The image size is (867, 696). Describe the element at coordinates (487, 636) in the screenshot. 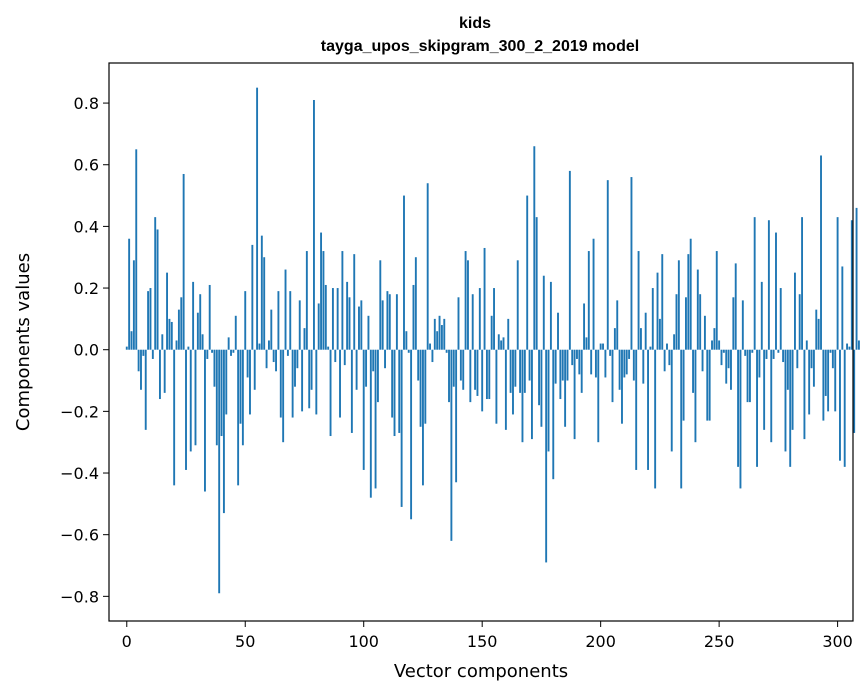

I see `x-axis-ticks: 0 50 100 150 200 250 300` at that location.